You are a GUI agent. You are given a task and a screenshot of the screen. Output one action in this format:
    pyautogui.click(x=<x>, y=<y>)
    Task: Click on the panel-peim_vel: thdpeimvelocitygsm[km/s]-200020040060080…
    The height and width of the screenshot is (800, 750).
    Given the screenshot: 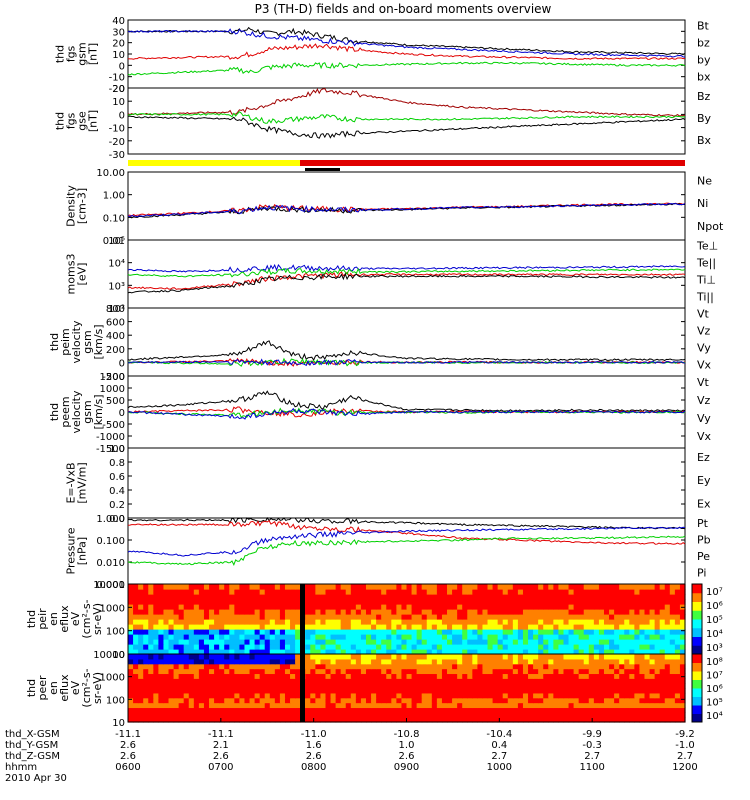 What is the action you would take?
    pyautogui.click(x=380, y=343)
    